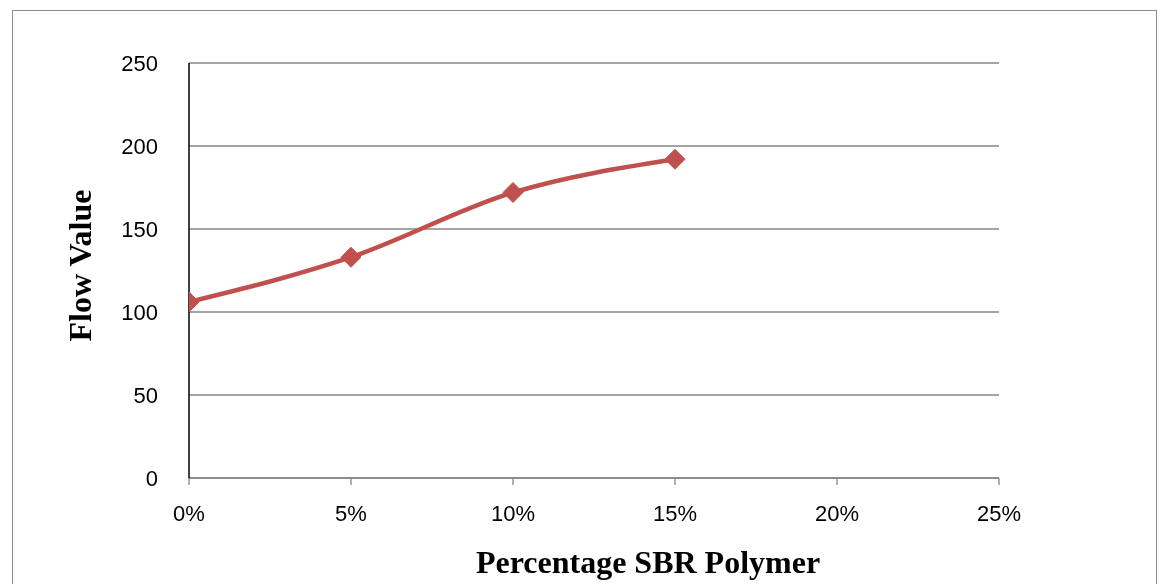 This screenshot has width=1160, height=584. Describe the element at coordinates (139, 312) in the screenshot. I see `y-tick-label: 100` at that location.